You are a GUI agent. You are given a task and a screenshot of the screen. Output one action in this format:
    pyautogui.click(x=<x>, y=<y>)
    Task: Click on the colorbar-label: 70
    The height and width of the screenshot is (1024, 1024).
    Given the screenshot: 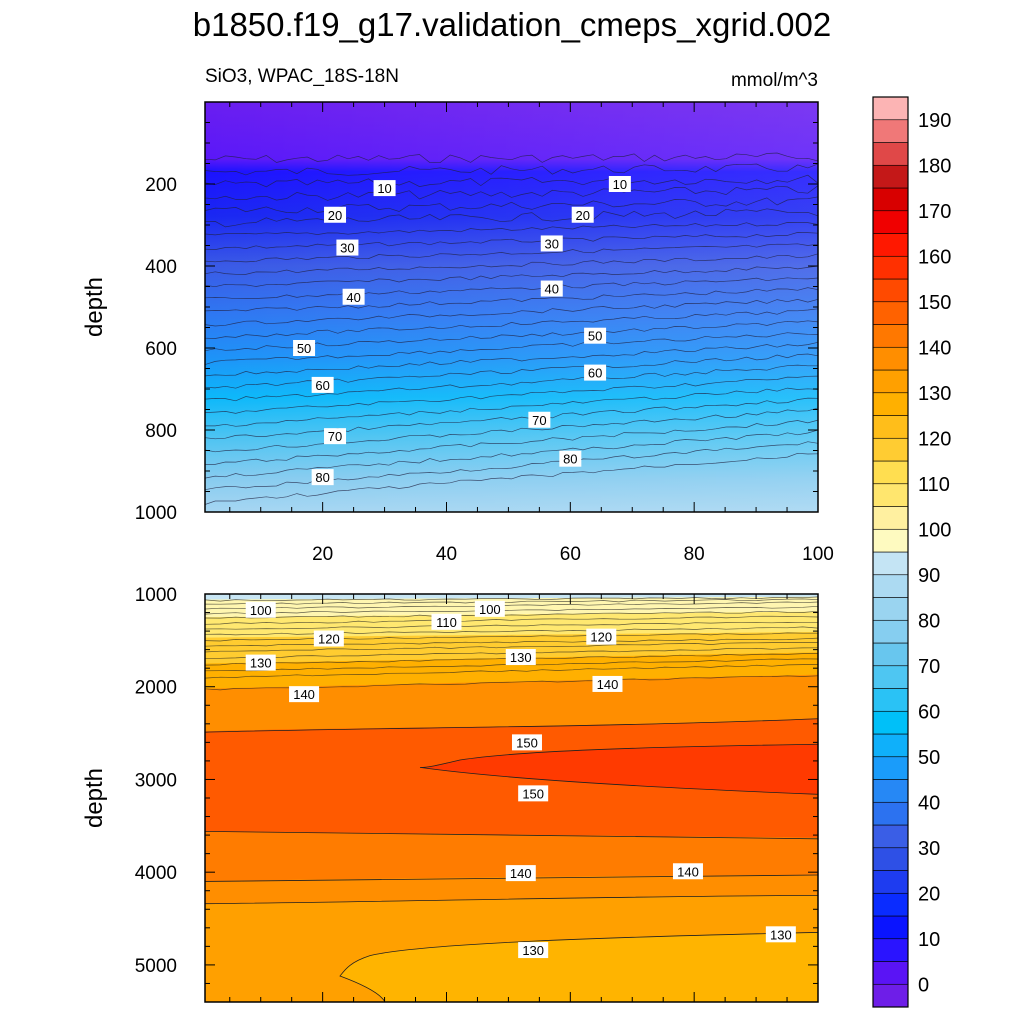 What is the action you would take?
    pyautogui.click(x=929, y=667)
    